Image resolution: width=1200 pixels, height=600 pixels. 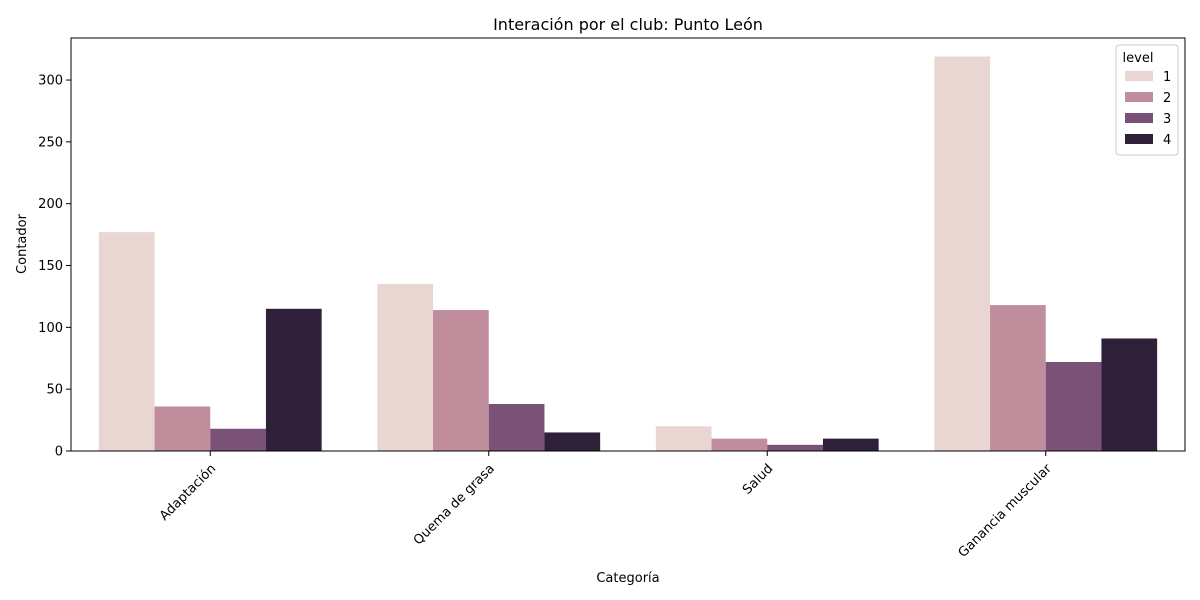 What do you see at coordinates (54, 390) in the screenshot?
I see `y-tick-label: 50` at bounding box center [54, 390].